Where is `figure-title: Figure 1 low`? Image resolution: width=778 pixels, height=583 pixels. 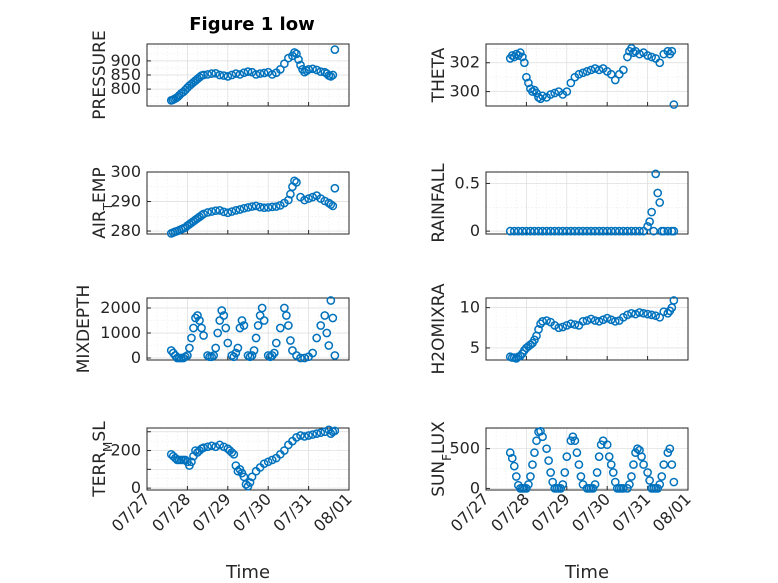 figure-title: Figure 1 low is located at coordinates (251, 24).